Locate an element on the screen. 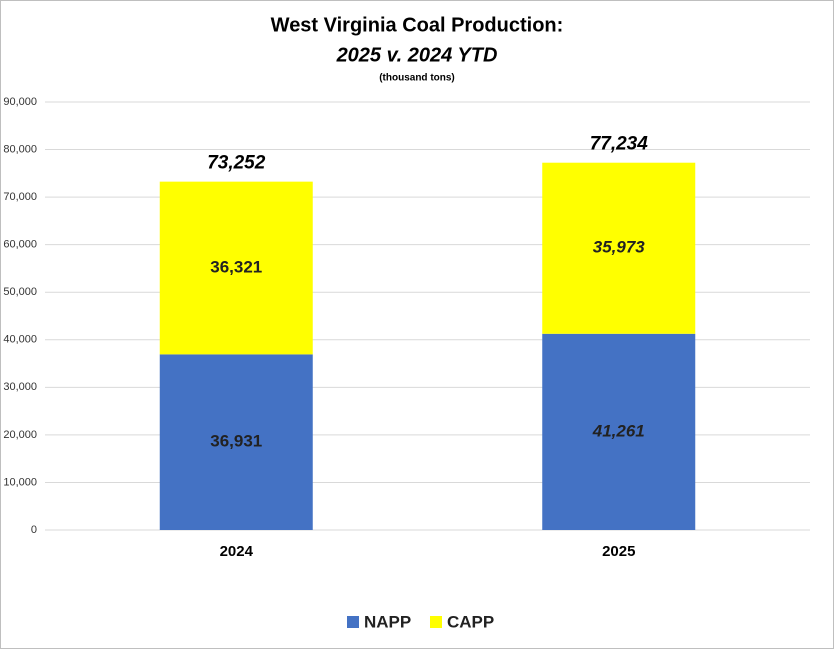  y-tick-label: 0 is located at coordinates (34, 530).